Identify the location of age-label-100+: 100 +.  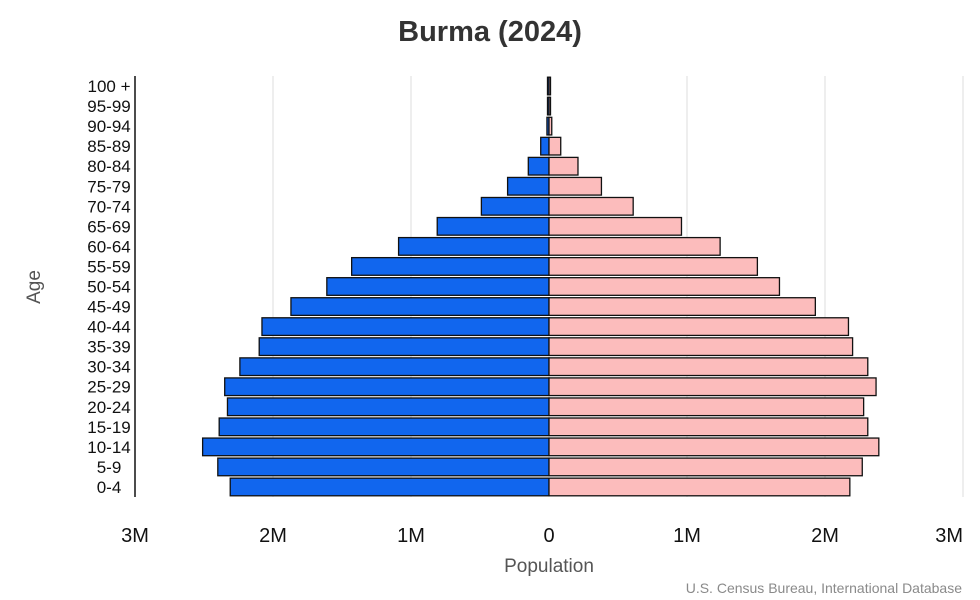
(108, 86).